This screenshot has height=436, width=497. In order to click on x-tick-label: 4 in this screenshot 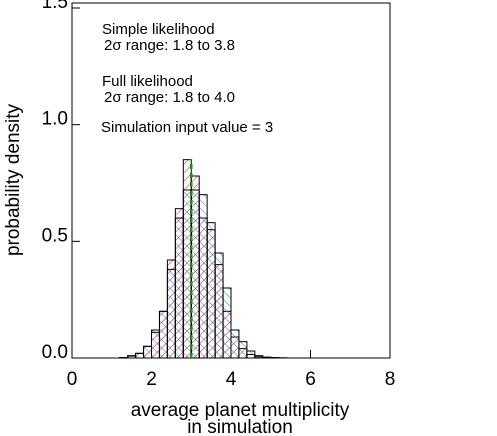, I will do `click(231, 379)`.